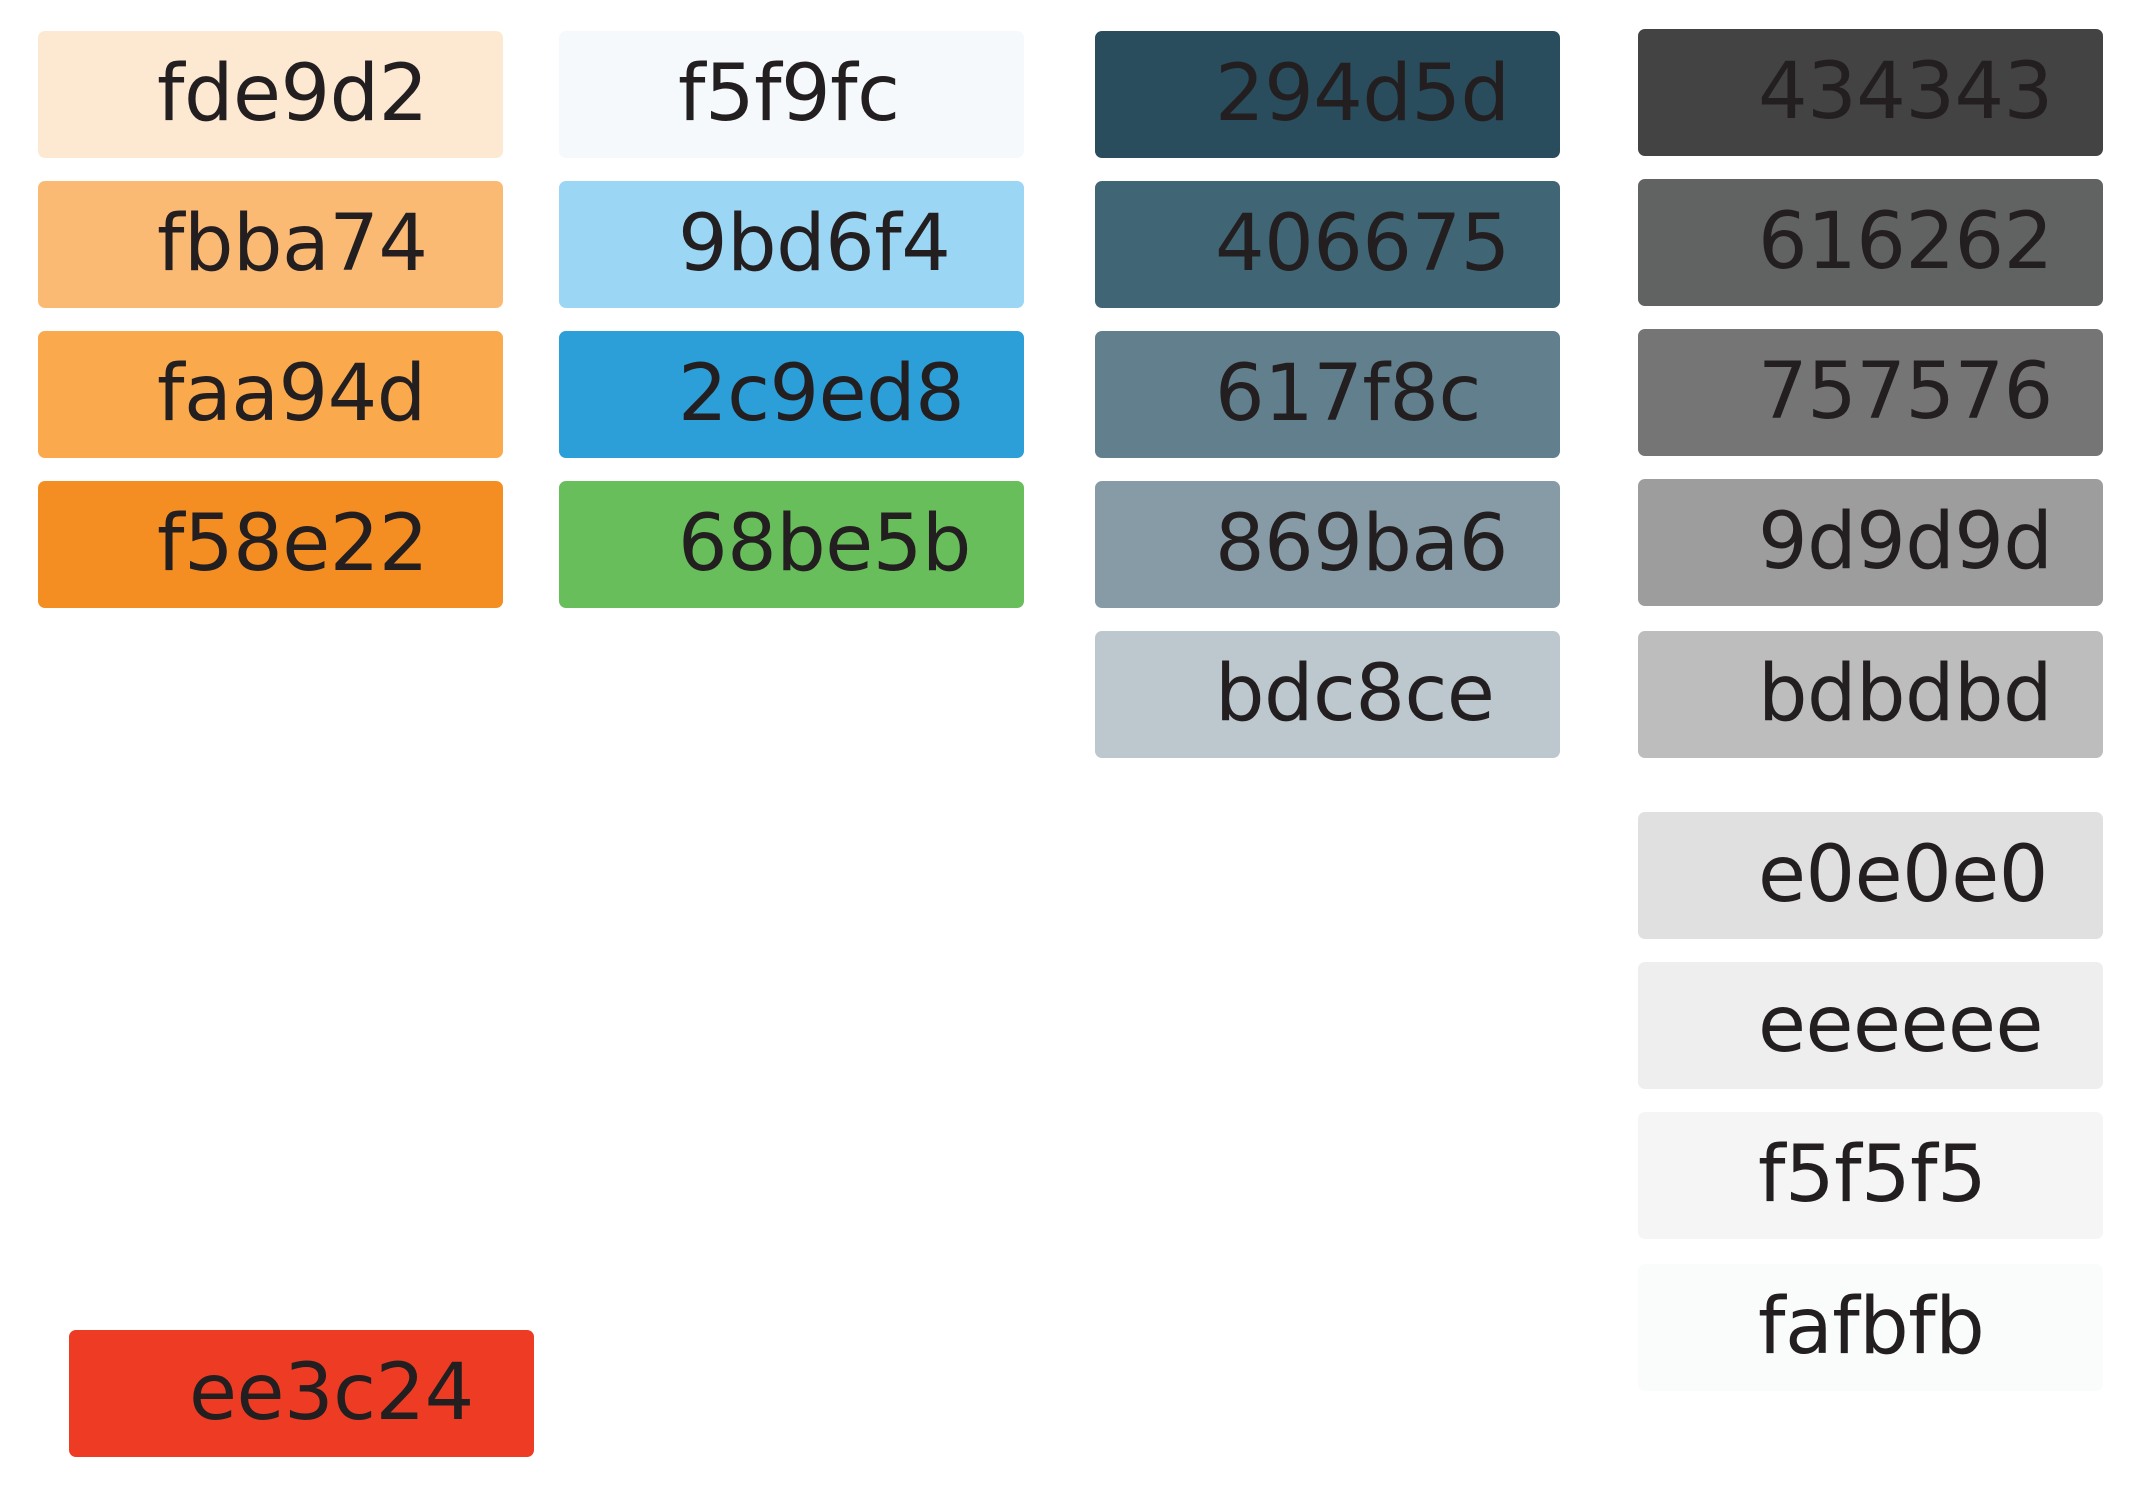  I want to click on swatch-label: eeeeee, so click(1900, 1025).